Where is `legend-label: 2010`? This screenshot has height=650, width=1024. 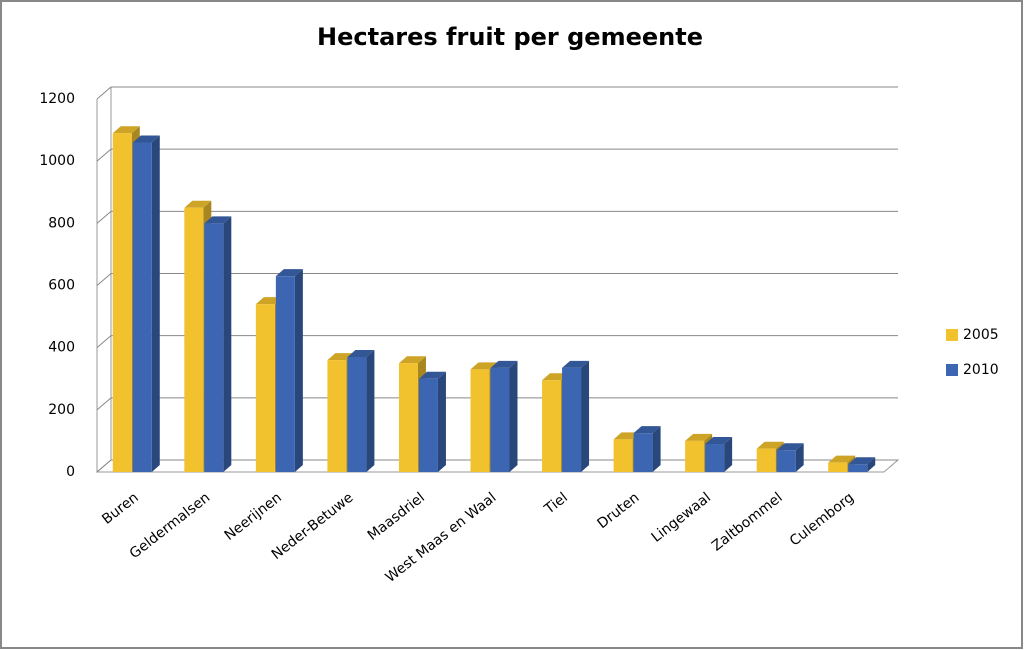 legend-label: 2010 is located at coordinates (981, 370).